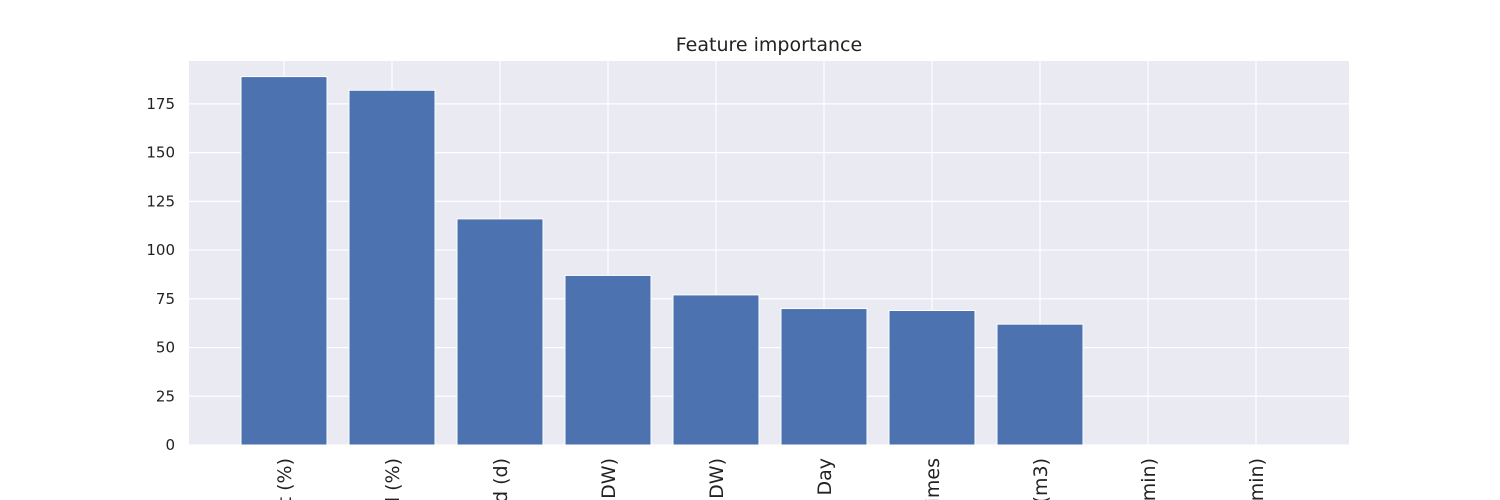 The image size is (1500, 500). I want to click on y-tick-label: 125, so click(160, 201).